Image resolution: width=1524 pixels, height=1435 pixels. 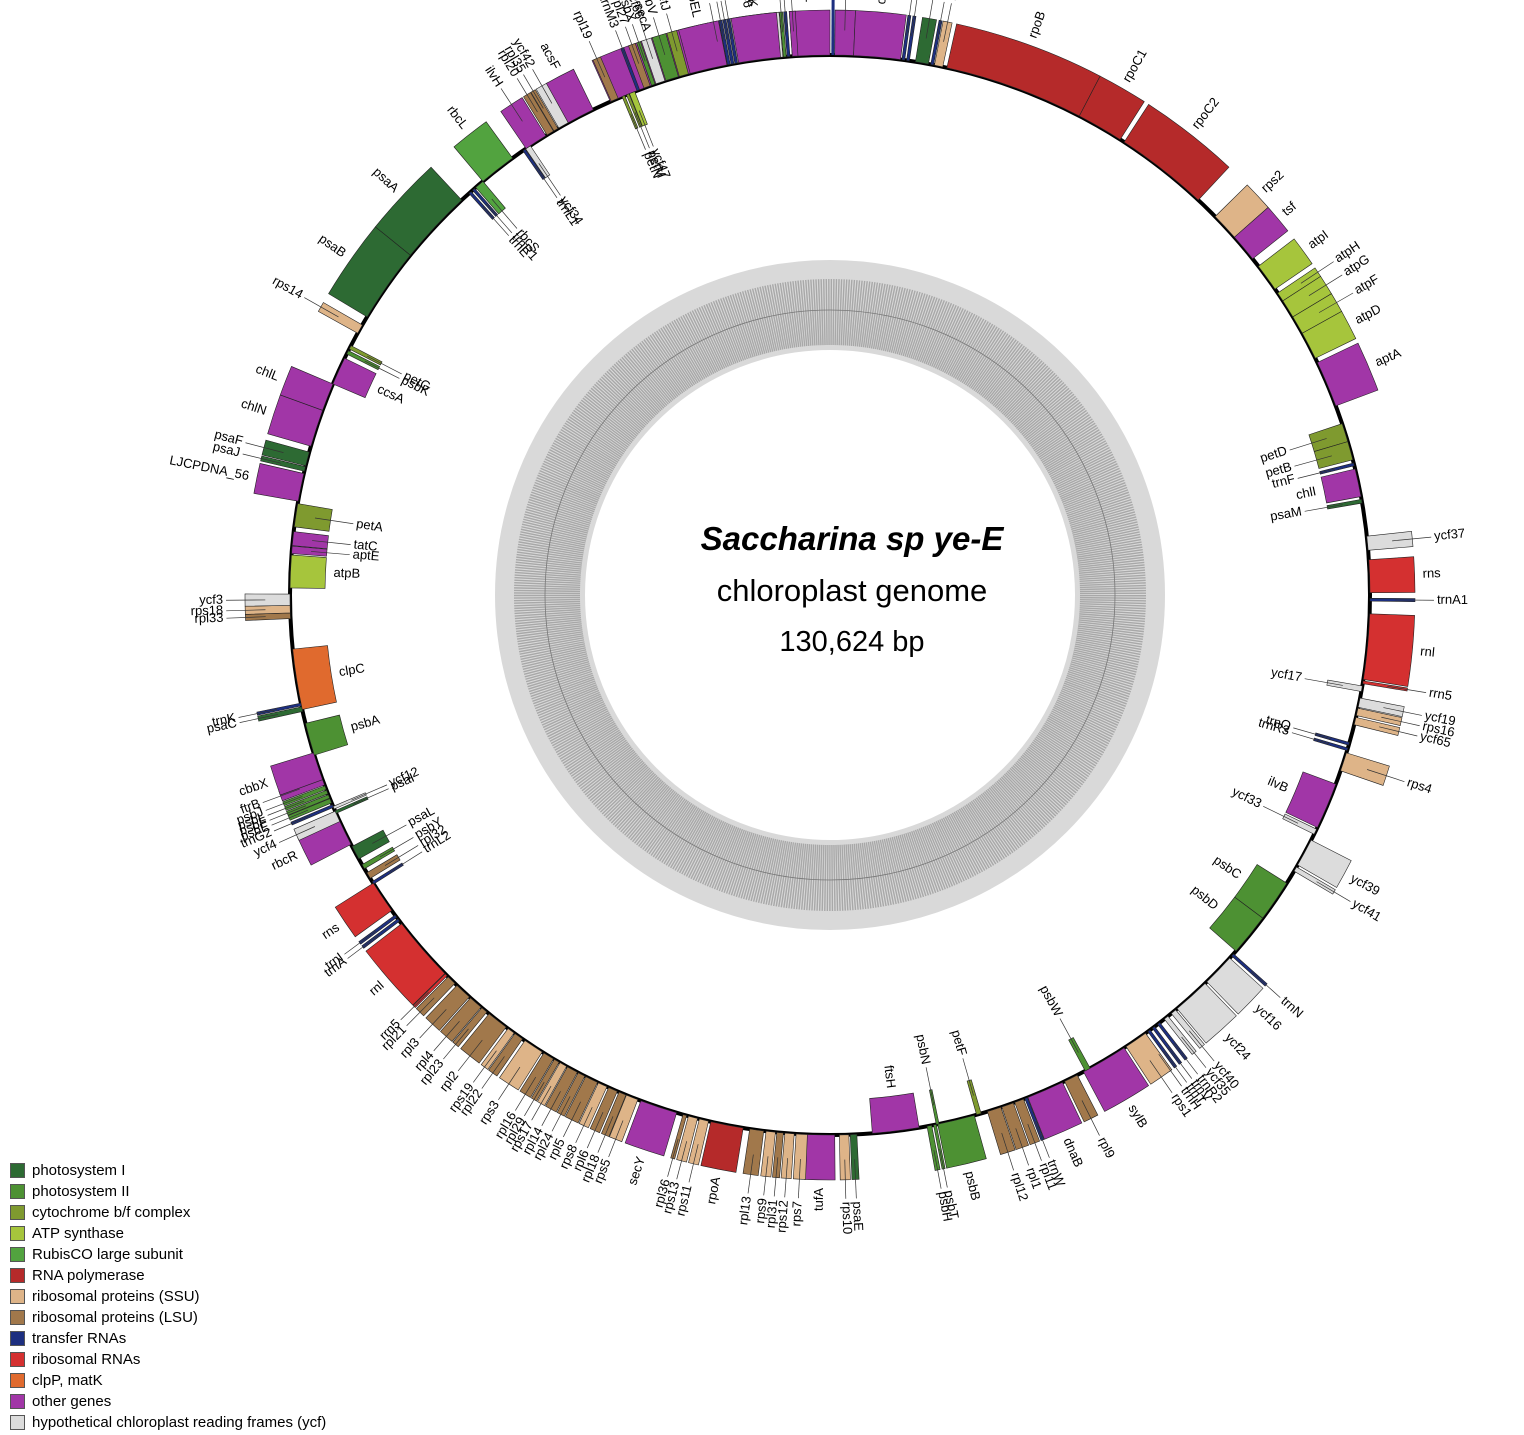 What do you see at coordinates (929, 19) in the screenshot?
I see `label-leader-psaD` at bounding box center [929, 19].